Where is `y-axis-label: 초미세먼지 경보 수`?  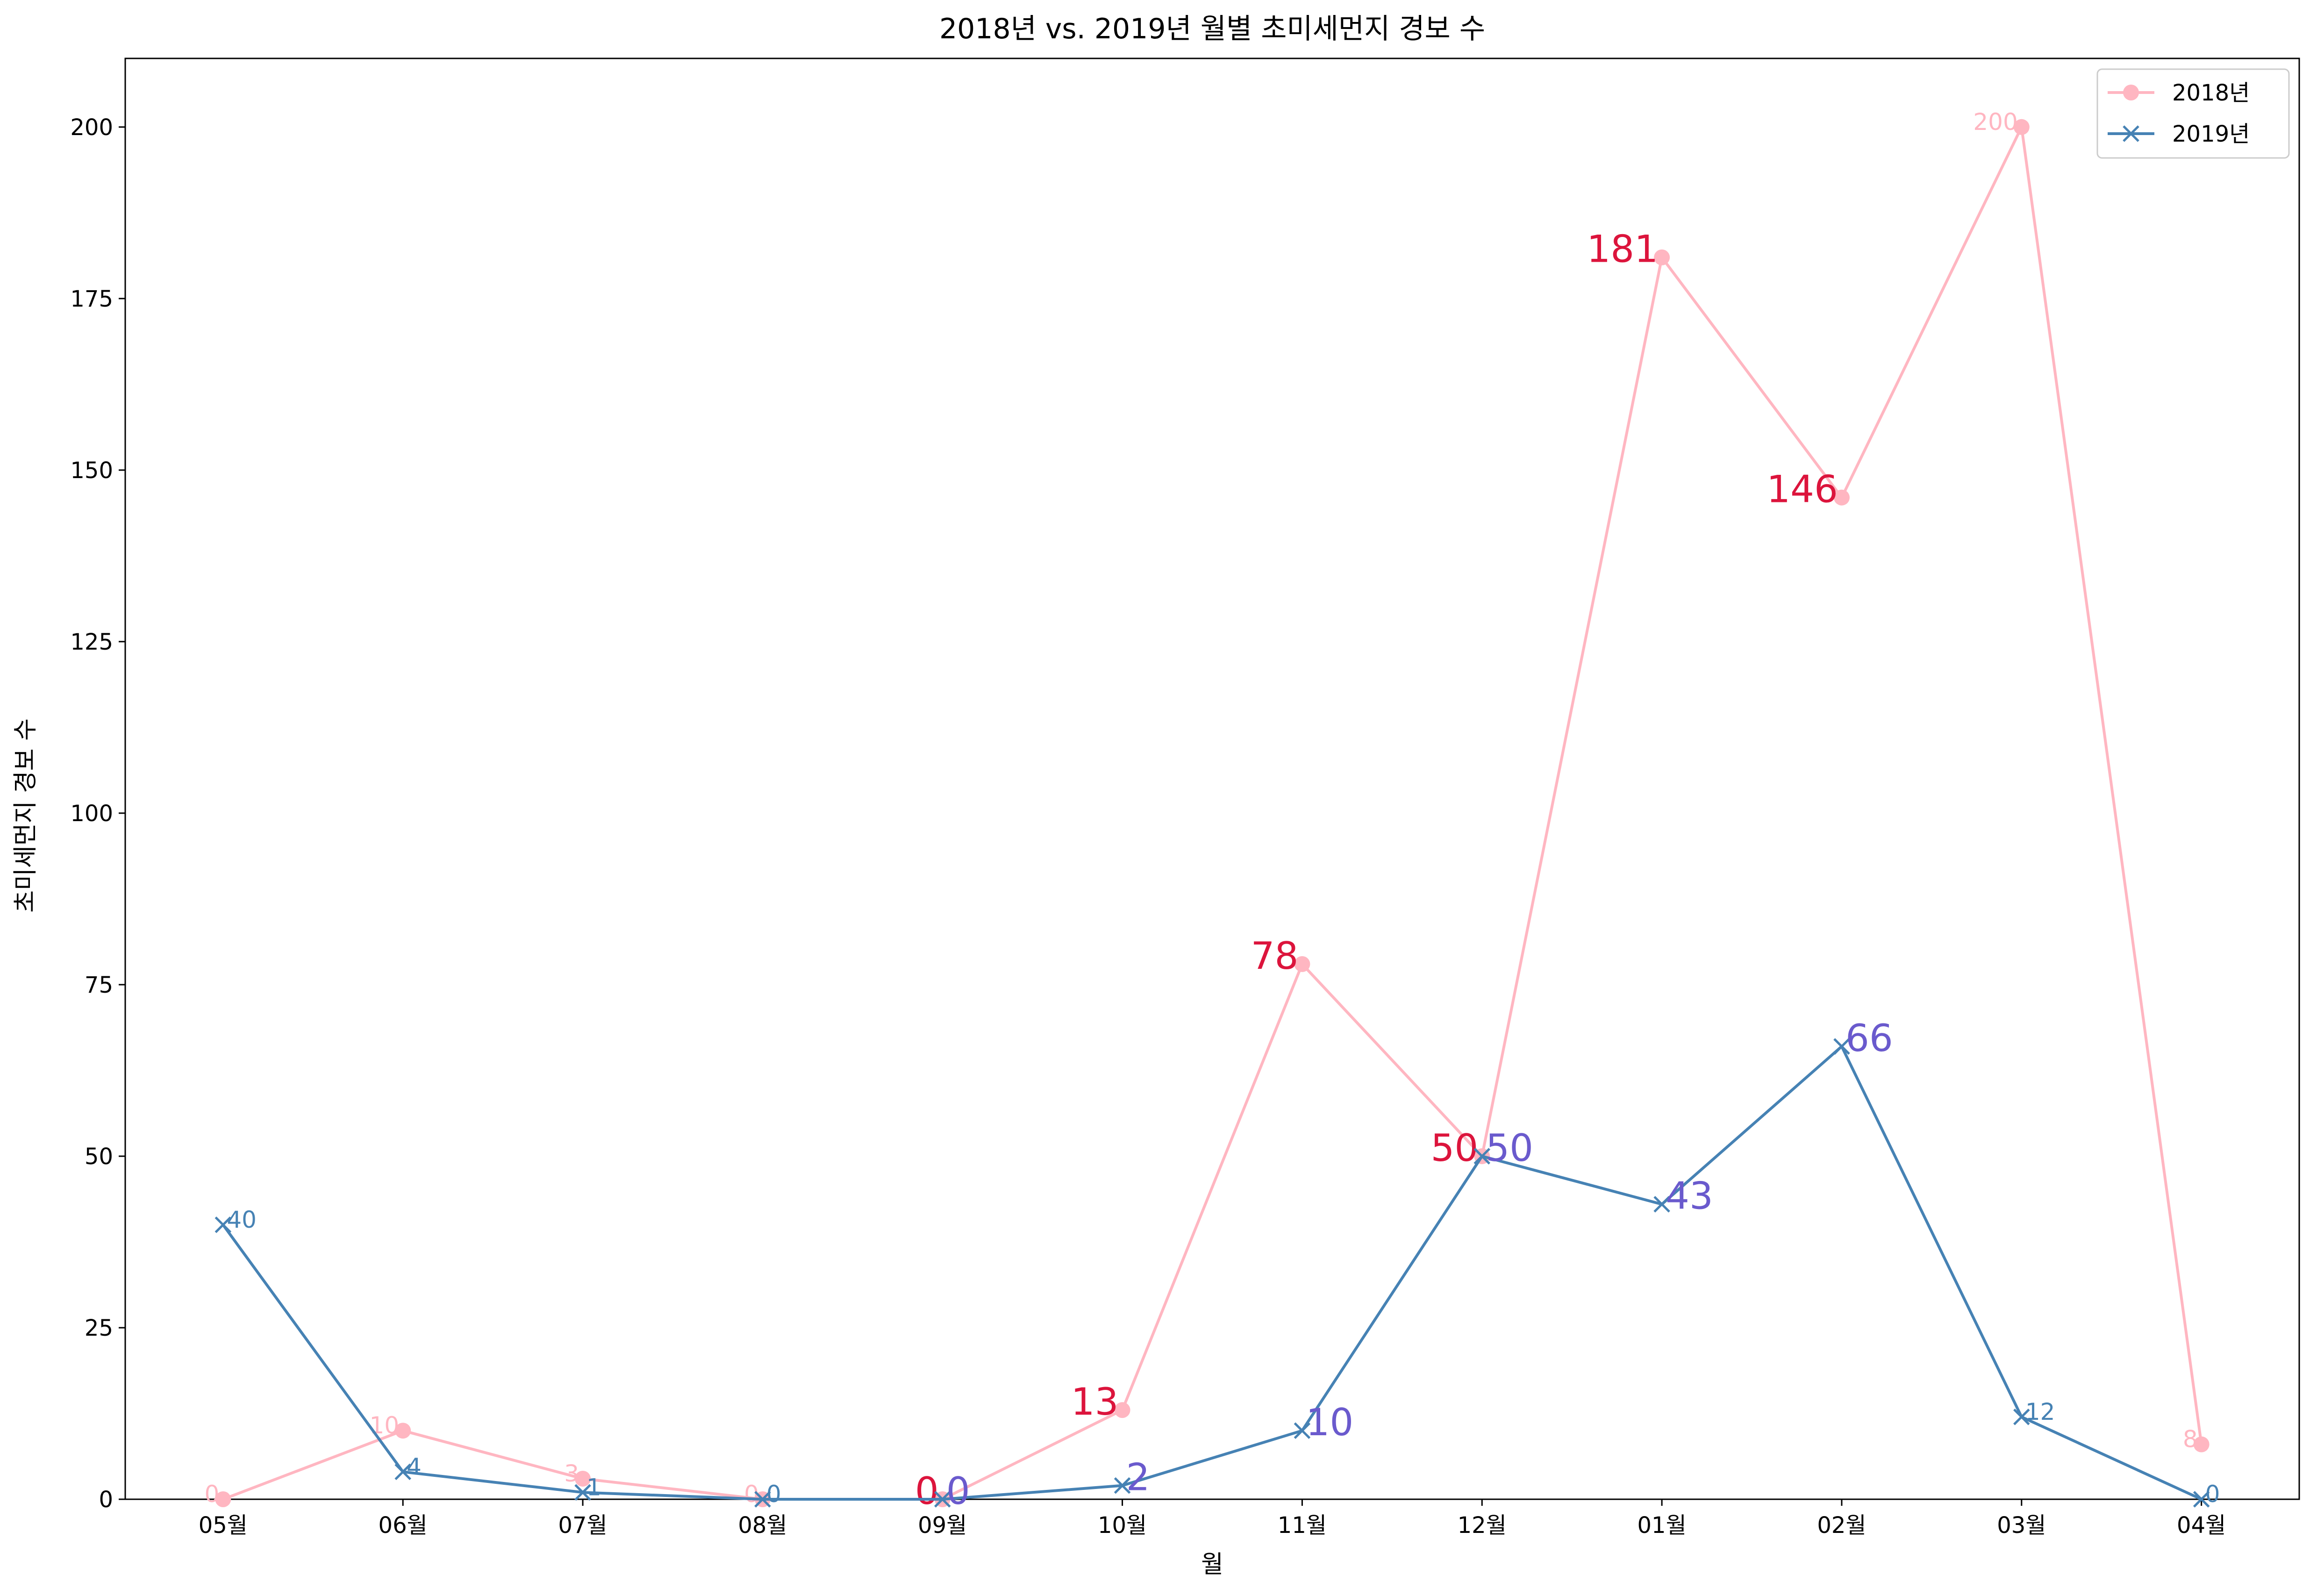 y-axis-label: 초미세먼지 경보 수 is located at coordinates (26, 815).